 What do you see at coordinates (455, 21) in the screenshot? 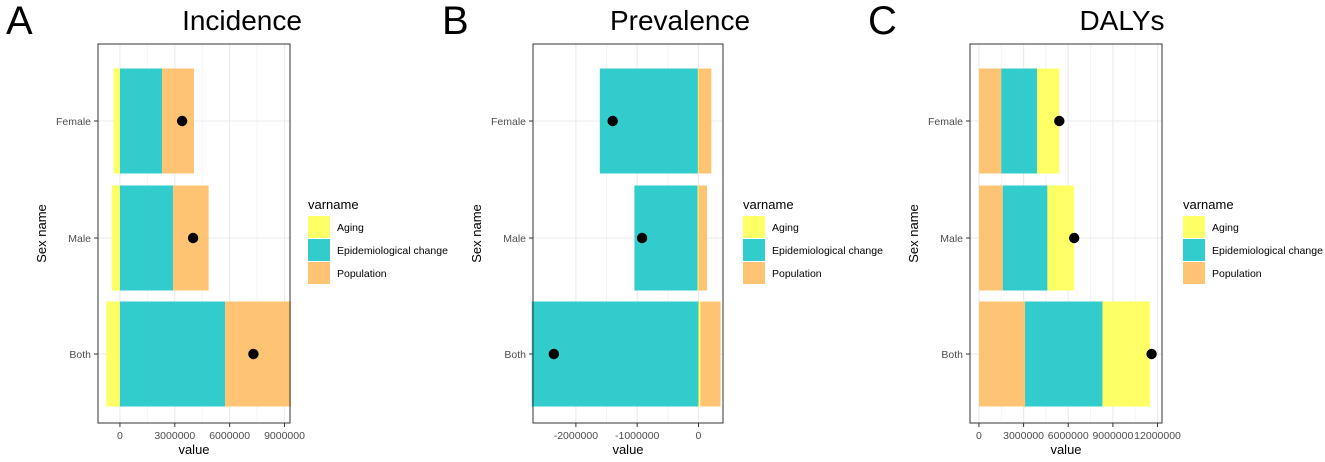
I see `panel-letter: B` at bounding box center [455, 21].